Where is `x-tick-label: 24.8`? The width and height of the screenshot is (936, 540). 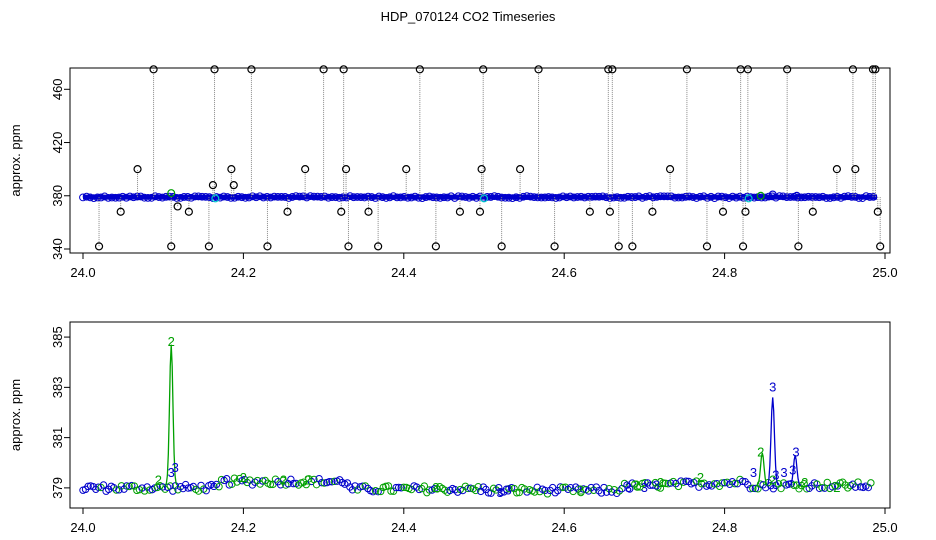 x-tick-label: 24.8 is located at coordinates (724, 272).